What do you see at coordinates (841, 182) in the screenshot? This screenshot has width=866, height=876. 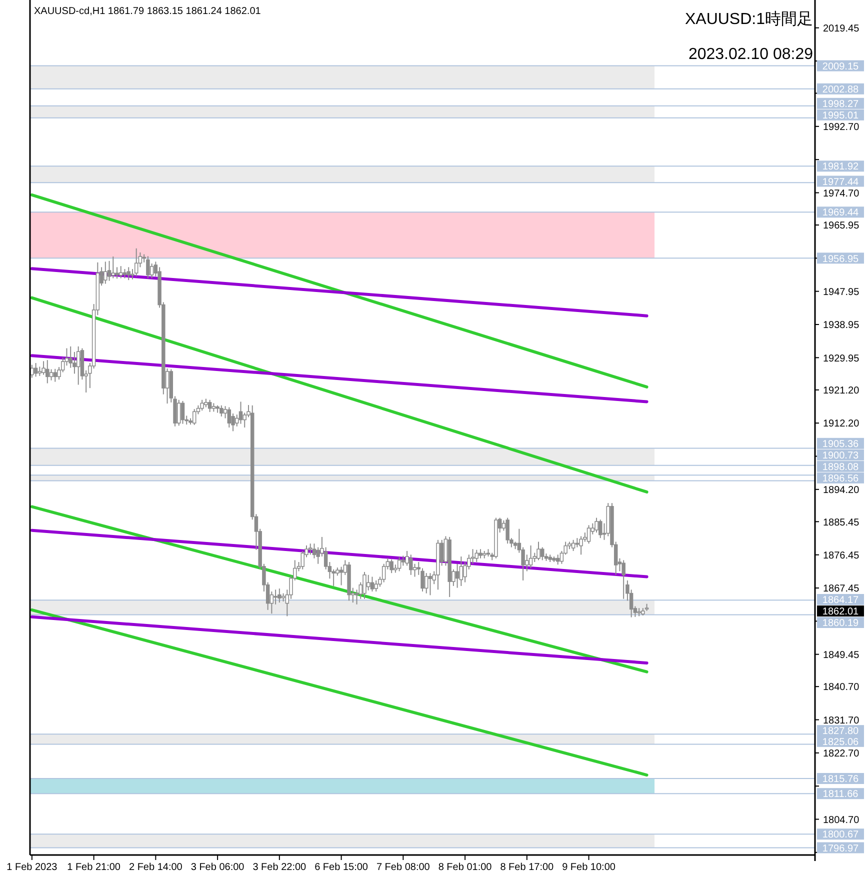 I see `ref-line-label: 1977.44` at bounding box center [841, 182].